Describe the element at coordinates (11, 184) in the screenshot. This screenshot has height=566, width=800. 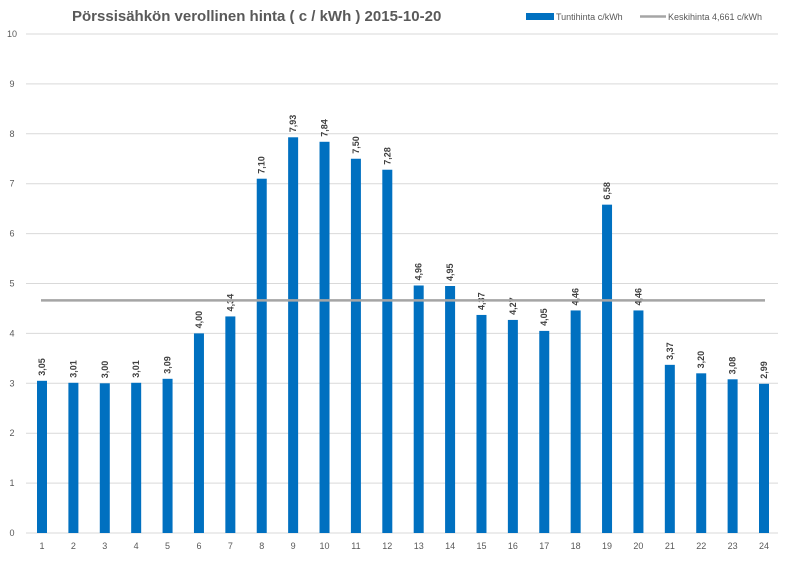
I see `y-tick-label: 7` at that location.